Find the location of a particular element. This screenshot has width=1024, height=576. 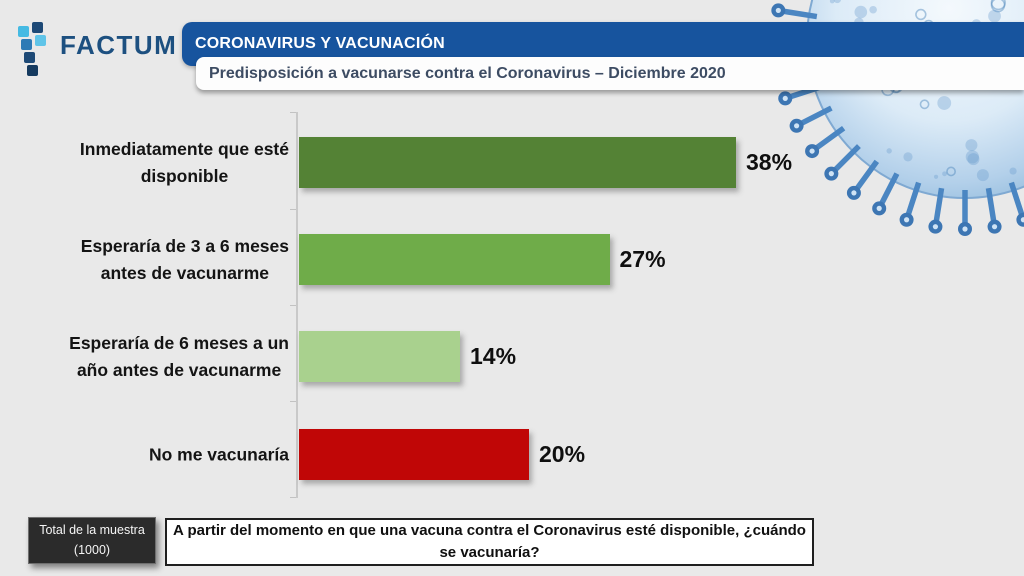

factum-logo-icon is located at coordinates (35, 49).